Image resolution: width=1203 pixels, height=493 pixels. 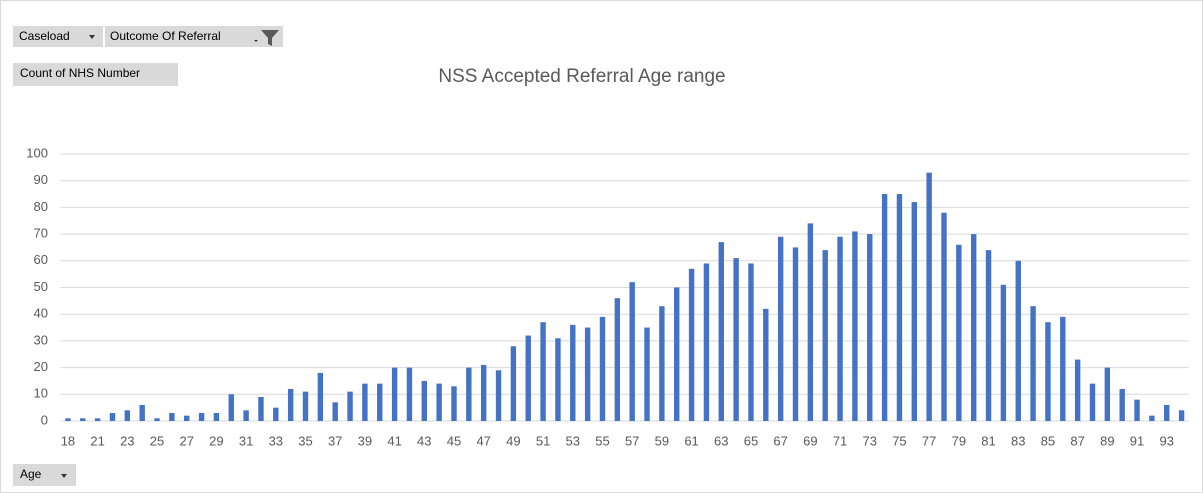 I want to click on x-tick-label: 39, so click(x=365, y=440).